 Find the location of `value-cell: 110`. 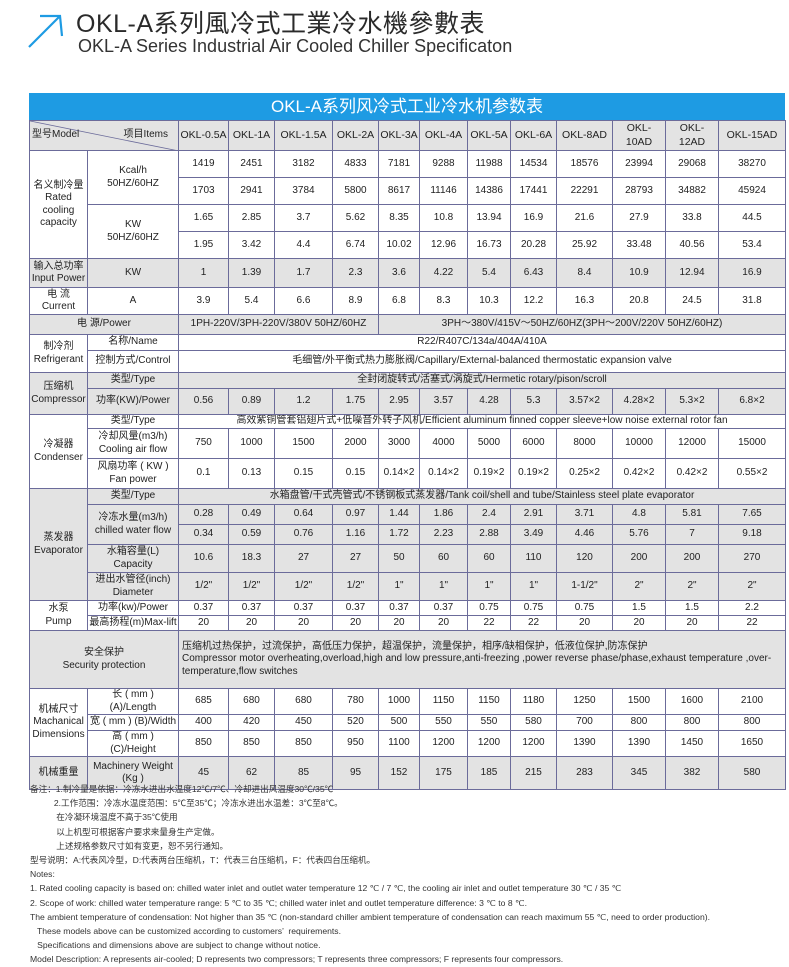

value-cell: 110 is located at coordinates (533, 558).